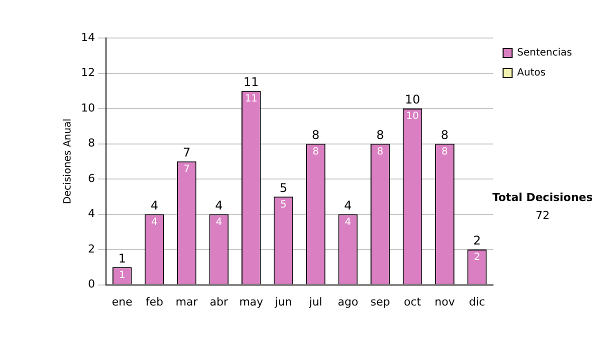 The height and width of the screenshot is (340, 600). What do you see at coordinates (380, 301) in the screenshot?
I see `x-tick-label: sep` at bounding box center [380, 301].